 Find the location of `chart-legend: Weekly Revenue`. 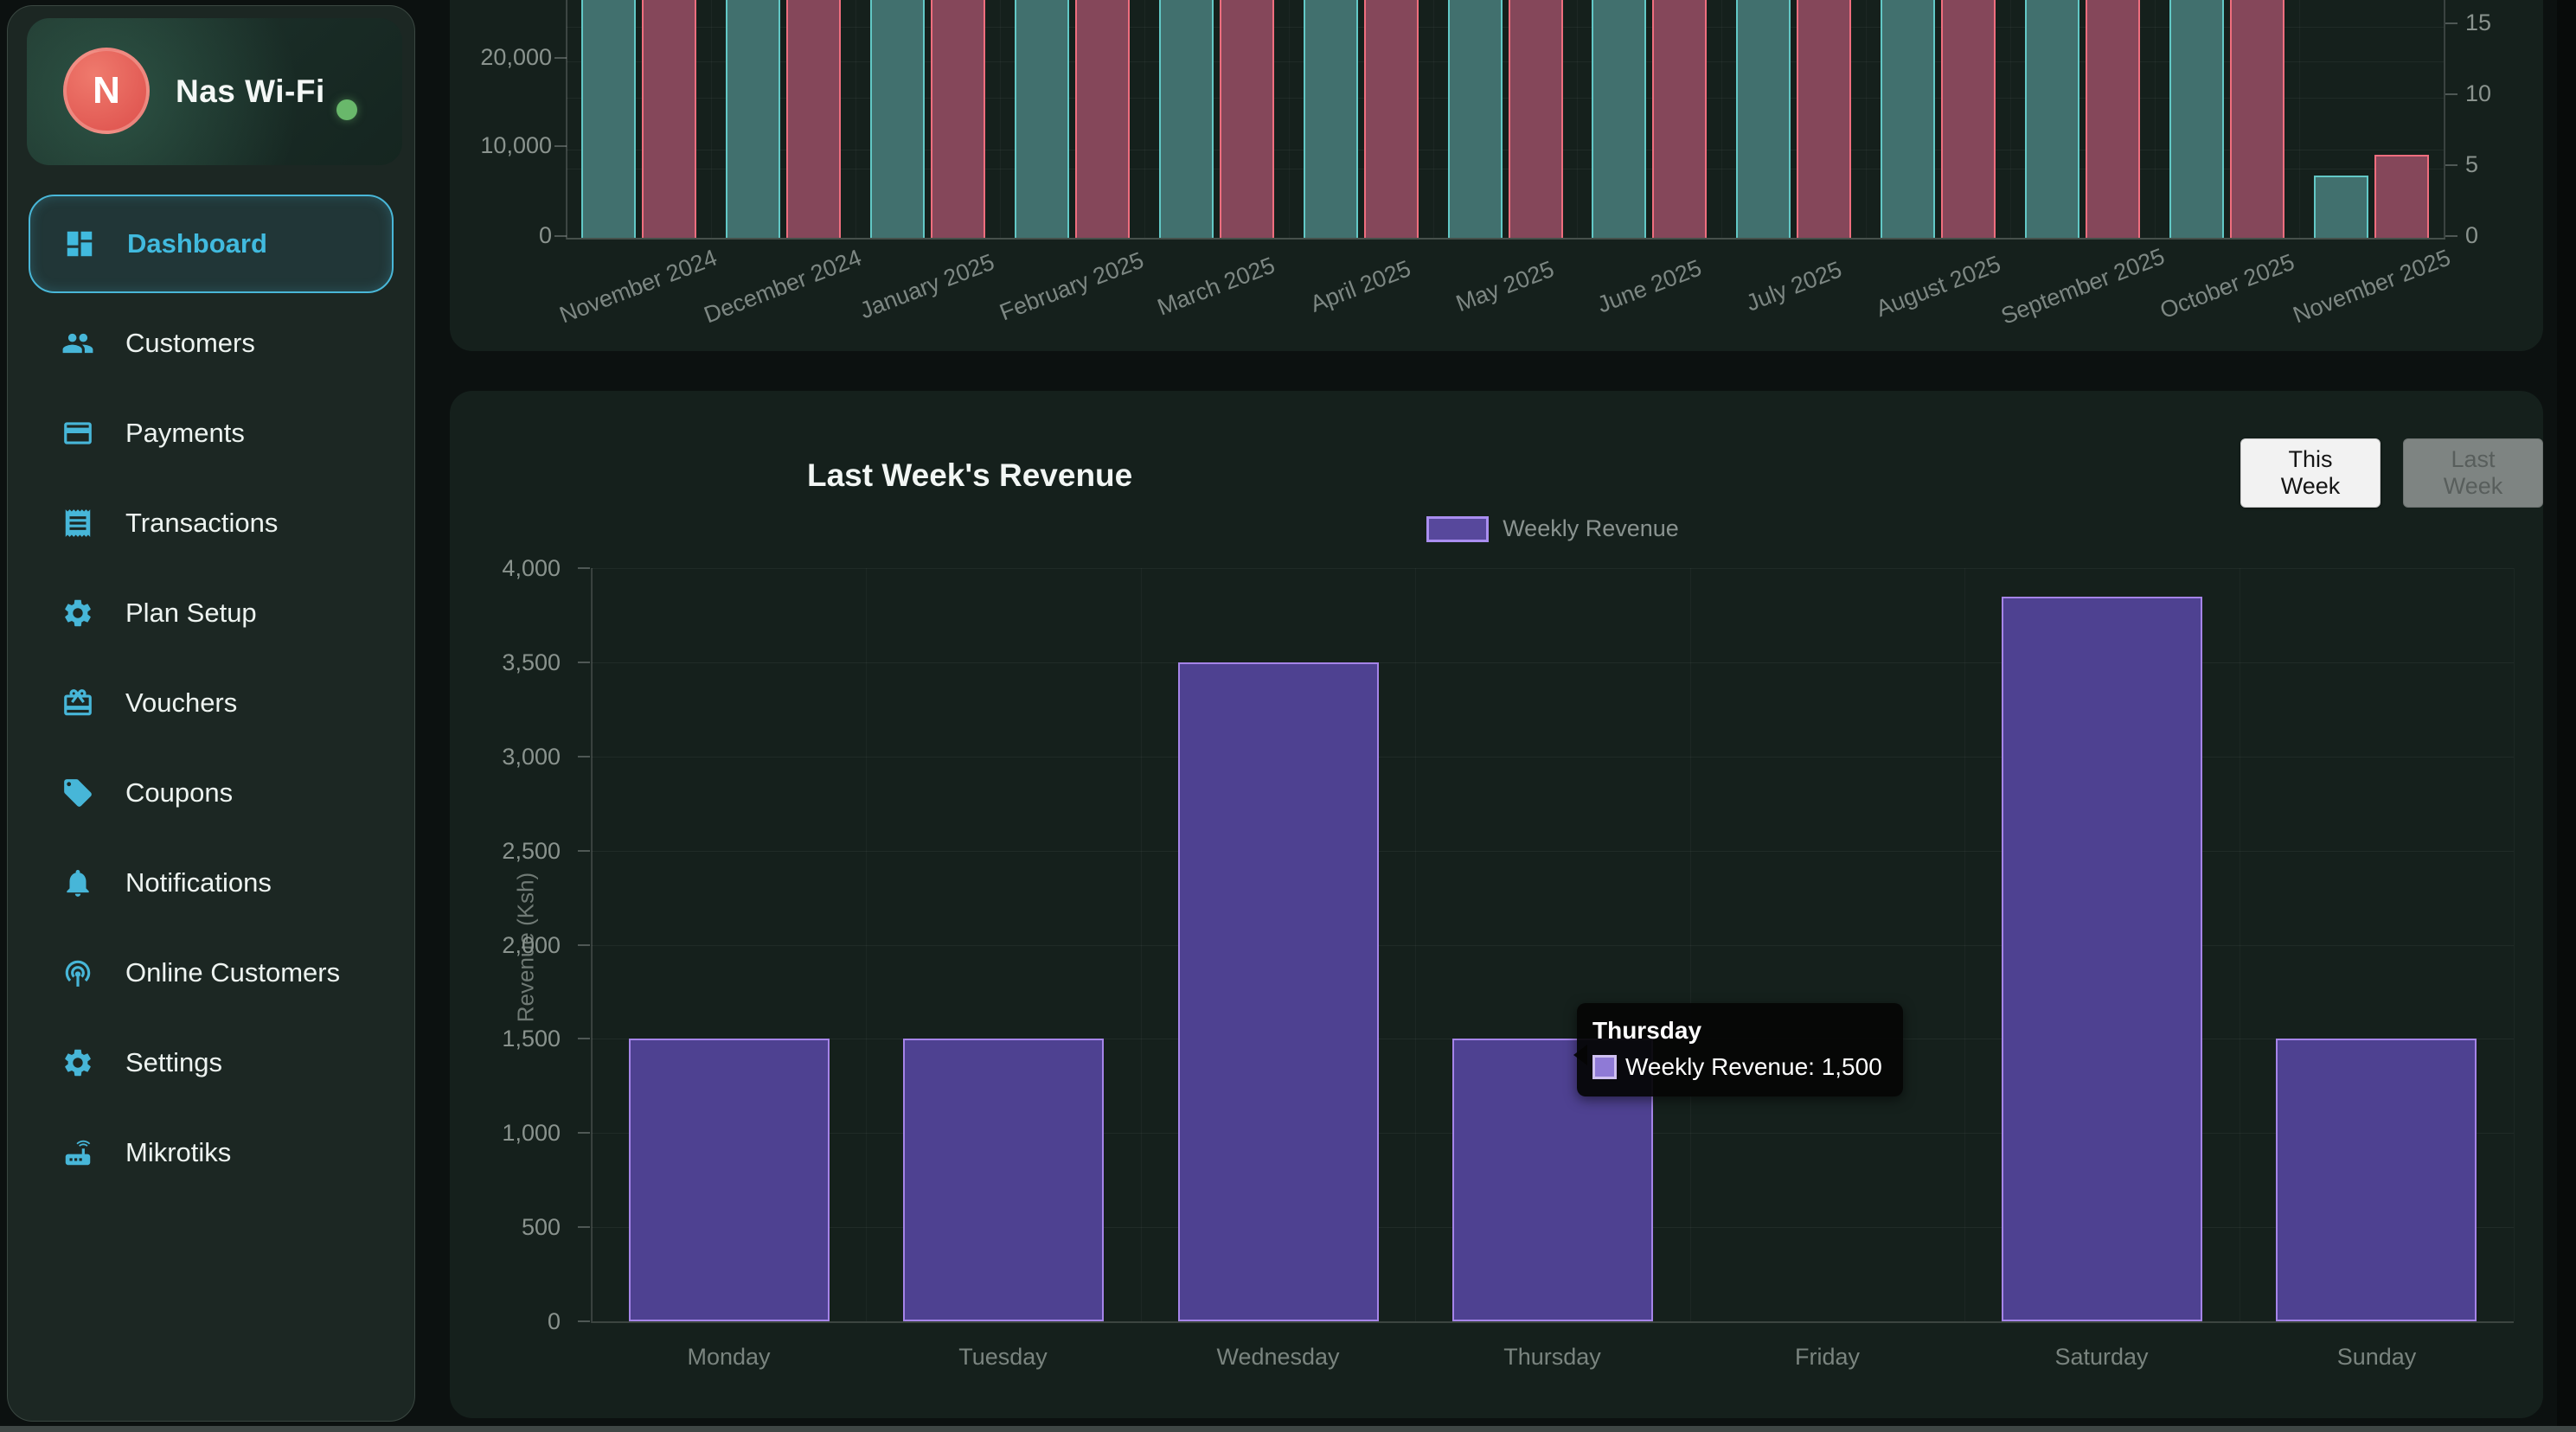

chart-legend: Weekly Revenue is located at coordinates (1553, 528).